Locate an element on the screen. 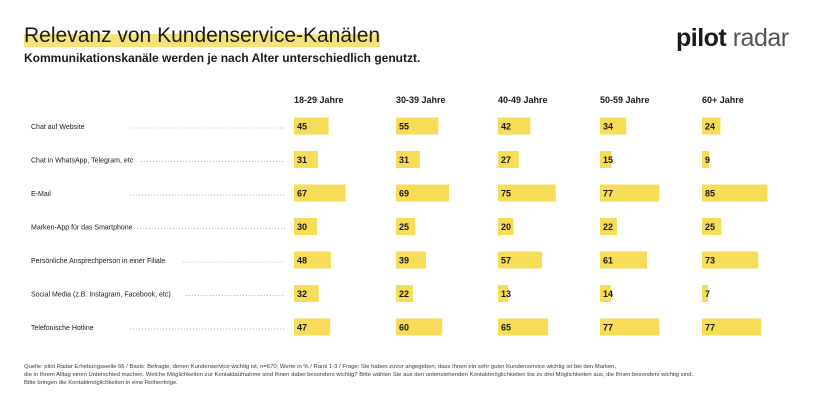  title-block: Relevanz von Kundenservice-Kanälen is located at coordinates (202, 36).